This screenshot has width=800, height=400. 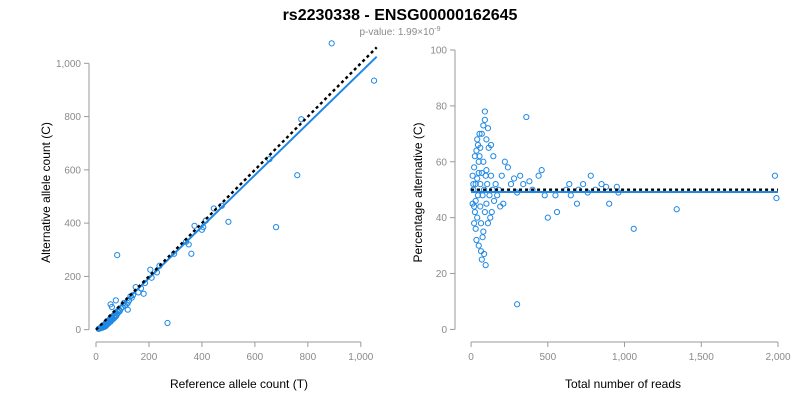 I want to click on chart-title: rs2230338 - ENSG00000162645, so click(x=400, y=15).